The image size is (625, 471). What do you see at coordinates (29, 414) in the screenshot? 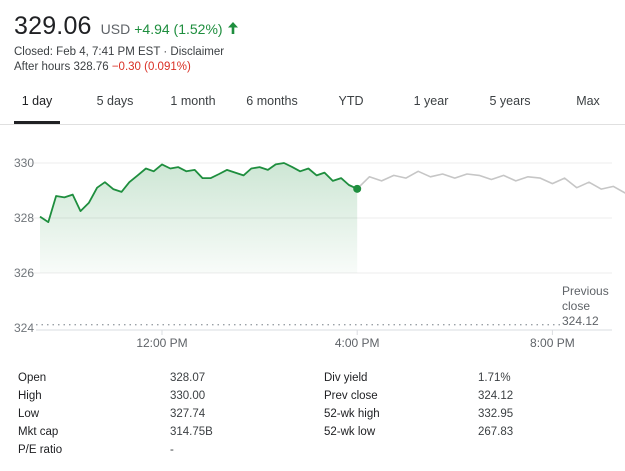
I see `stat-label: Low` at bounding box center [29, 414].